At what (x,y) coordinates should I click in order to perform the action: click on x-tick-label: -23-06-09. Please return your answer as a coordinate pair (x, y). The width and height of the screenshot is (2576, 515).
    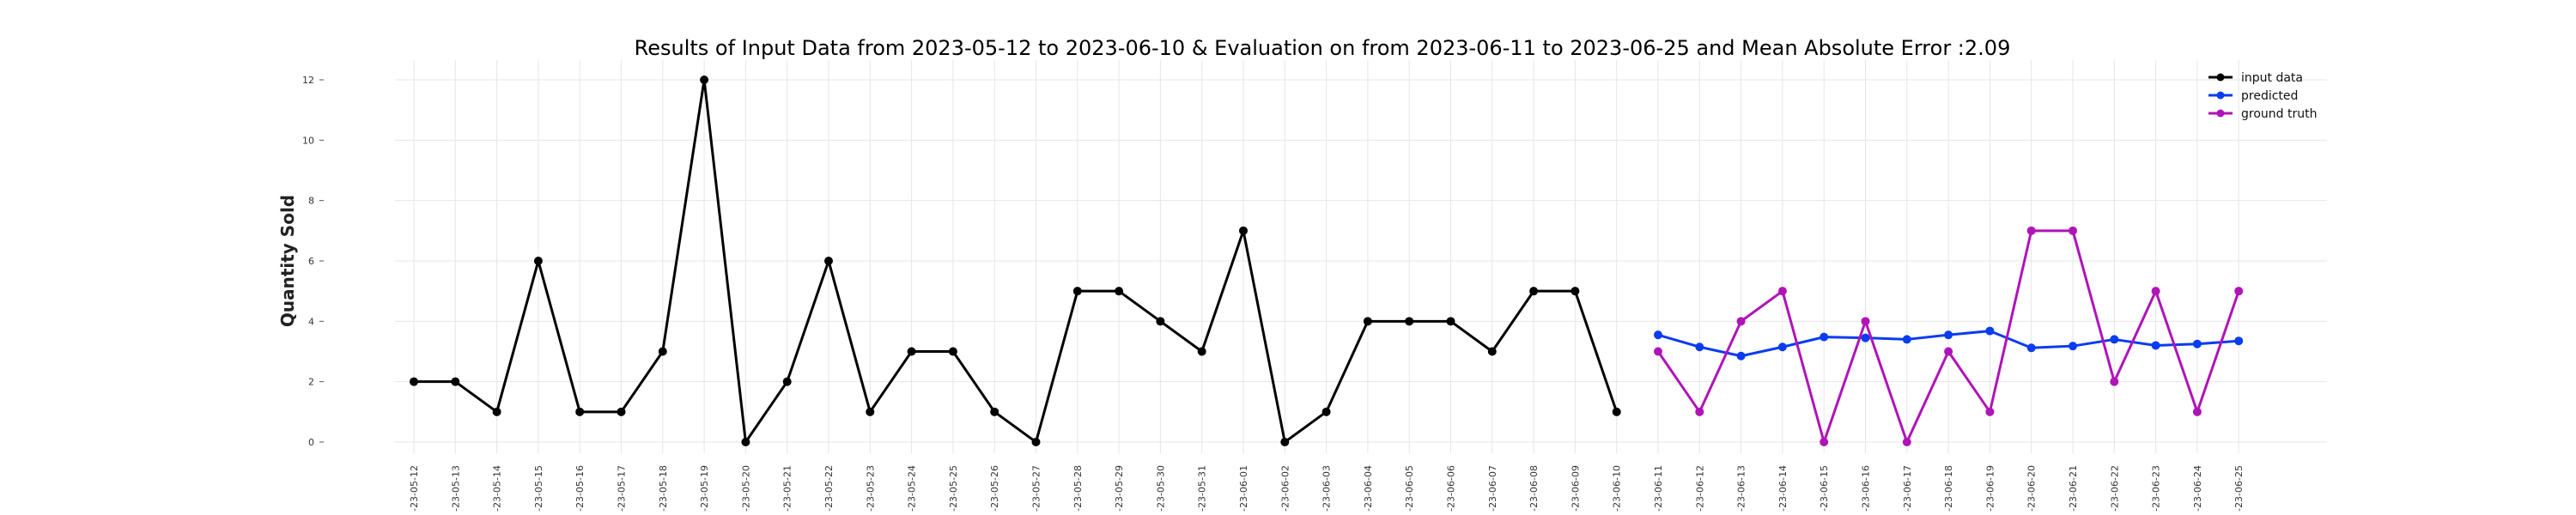
    Looking at the image, I should click on (1576, 488).